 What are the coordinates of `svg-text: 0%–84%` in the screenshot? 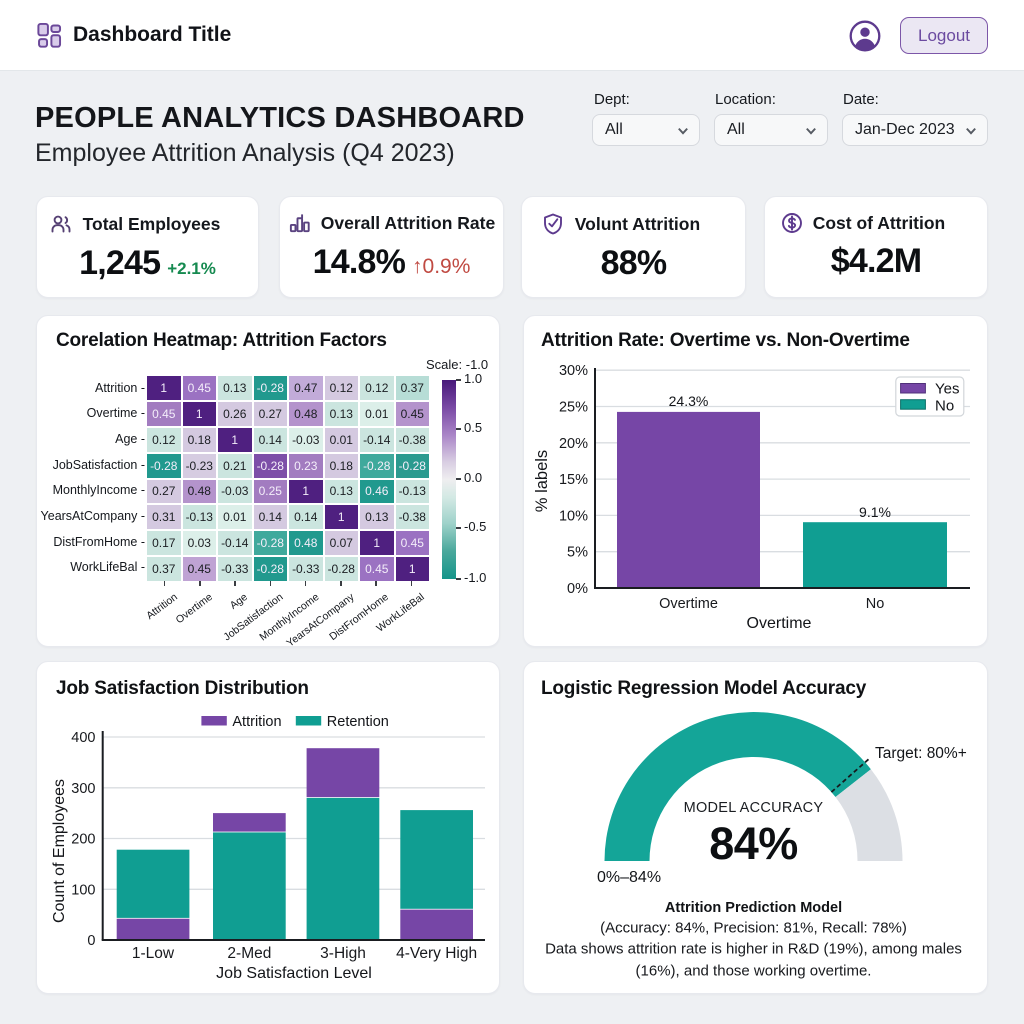 It's located at (629, 877).